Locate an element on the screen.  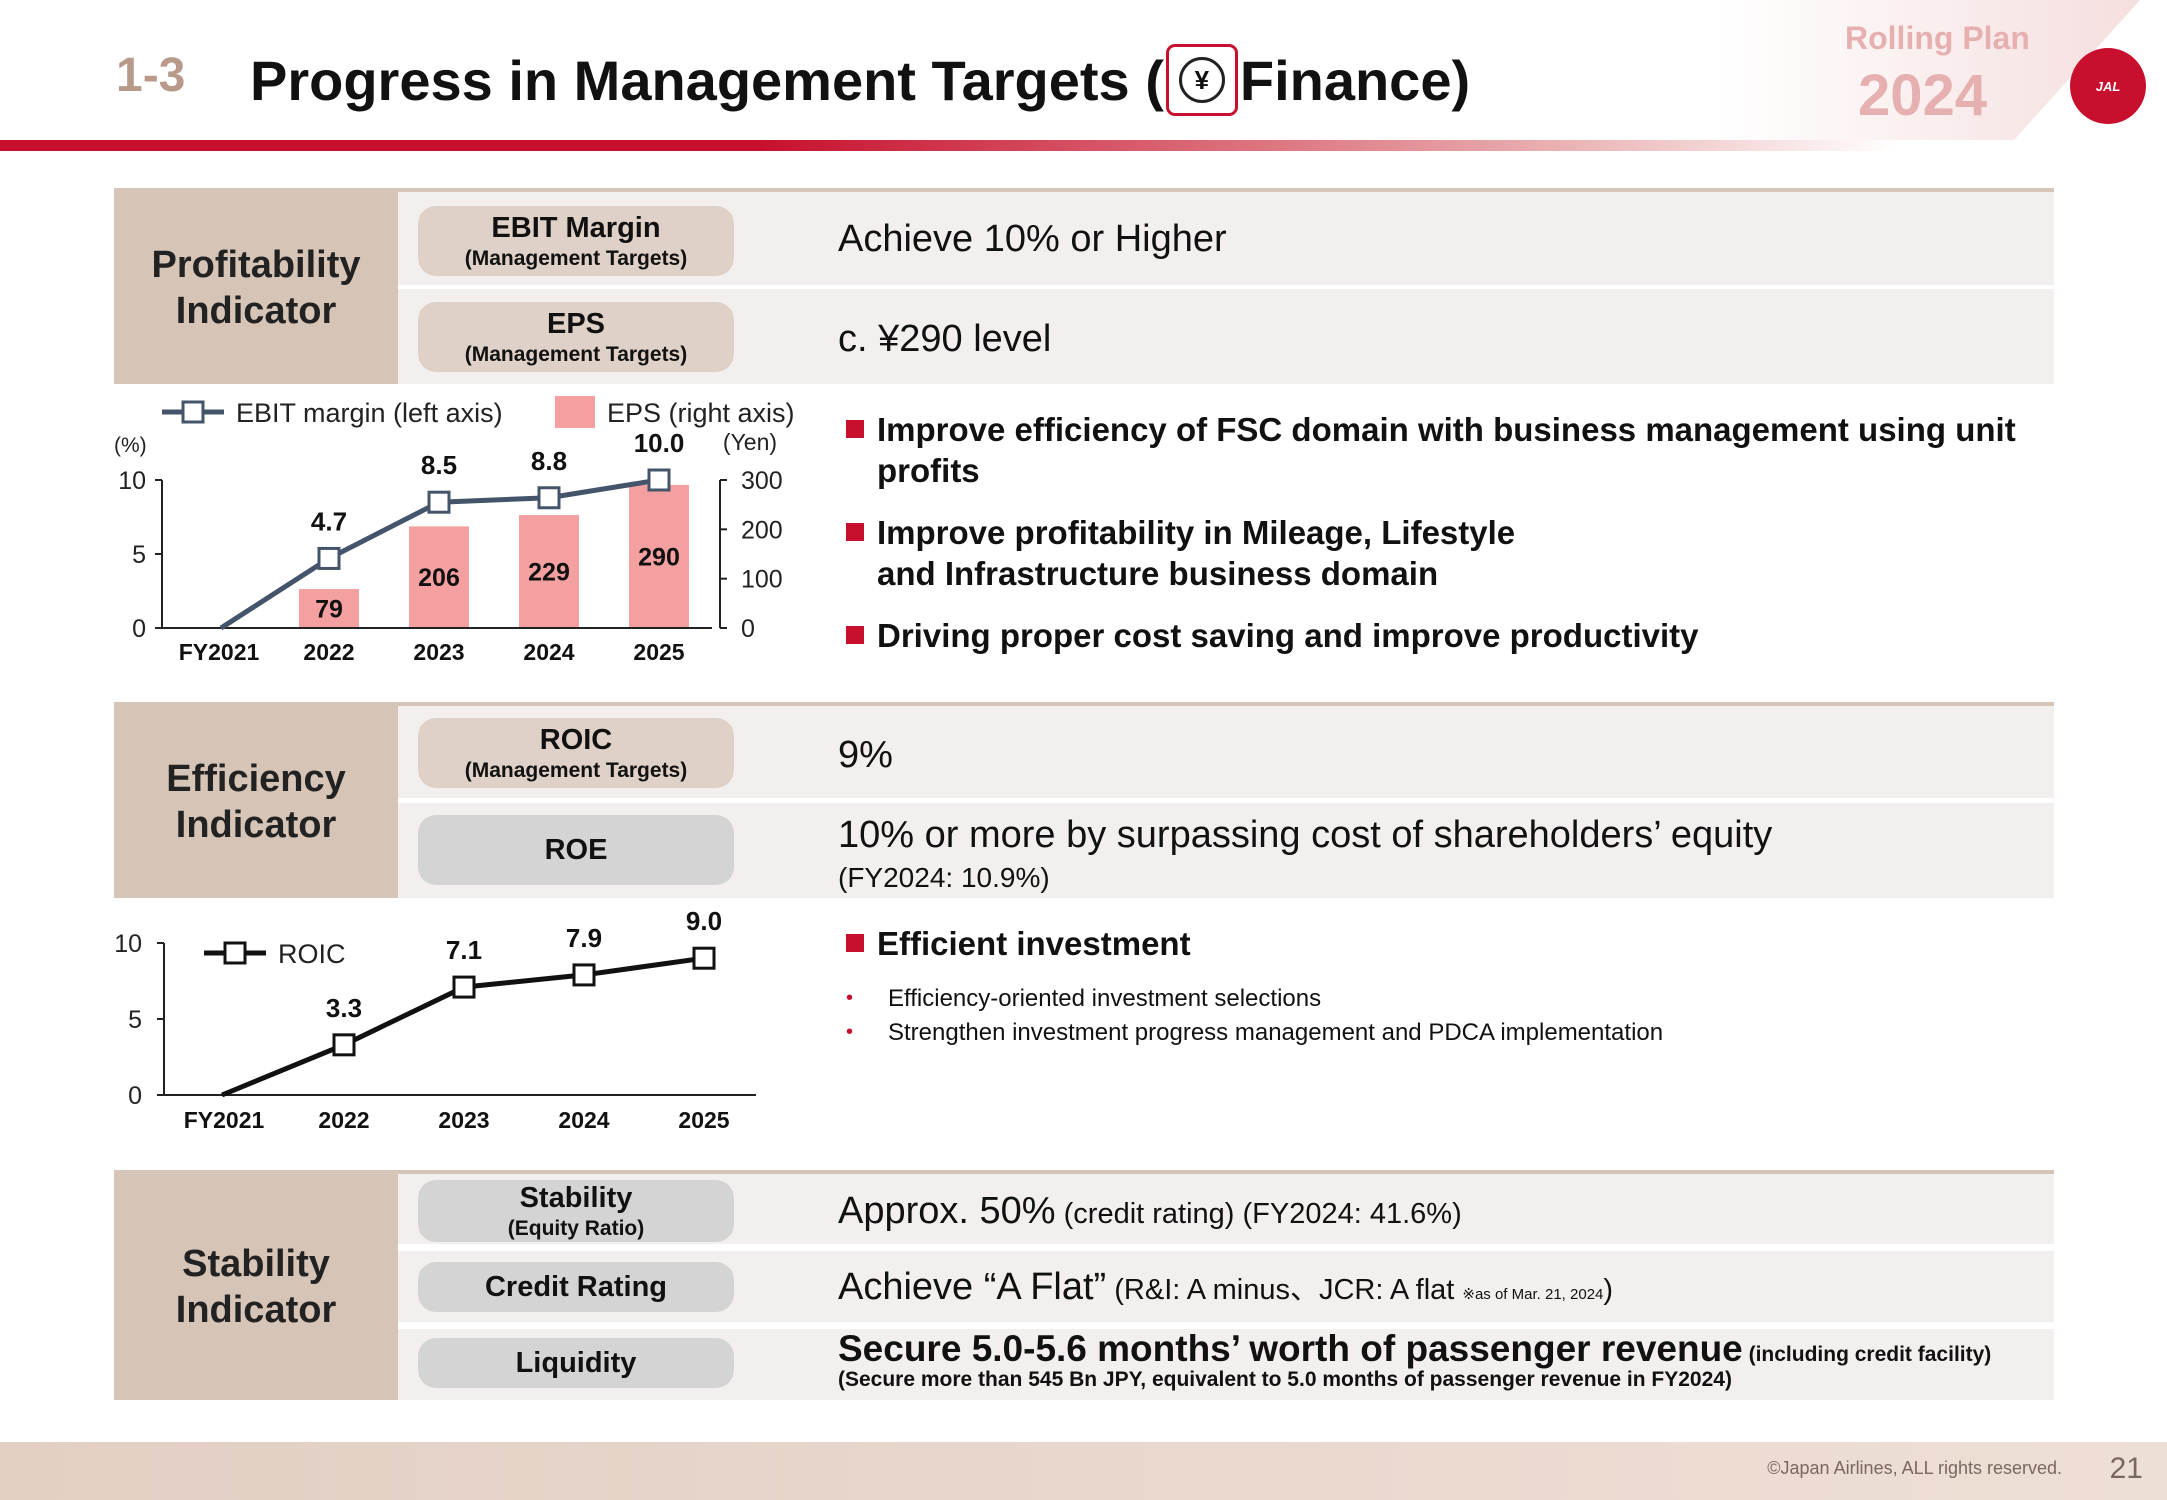
footer-band is located at coordinates (1083, 1471).